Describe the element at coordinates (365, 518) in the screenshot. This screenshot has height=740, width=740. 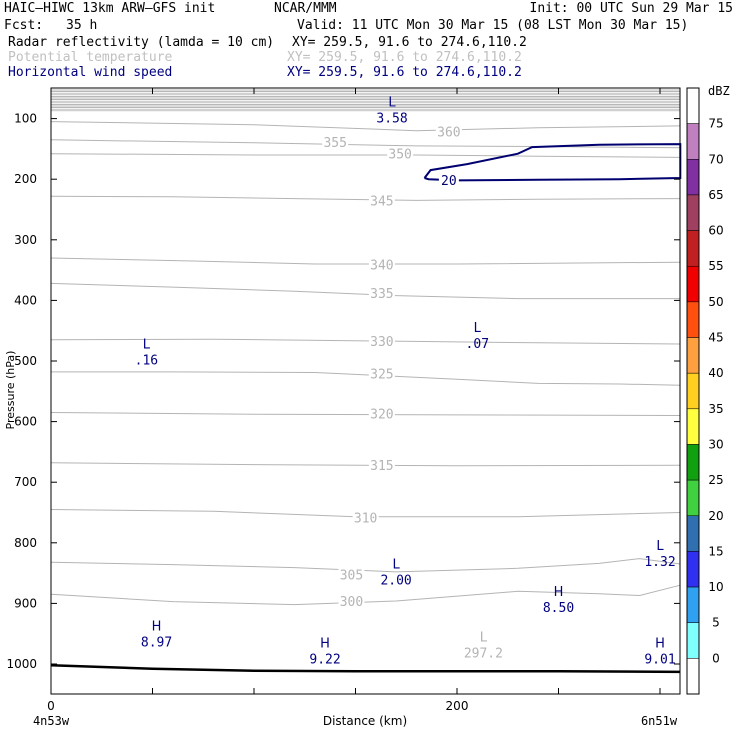
I see `theta-contour-label: 310` at that location.